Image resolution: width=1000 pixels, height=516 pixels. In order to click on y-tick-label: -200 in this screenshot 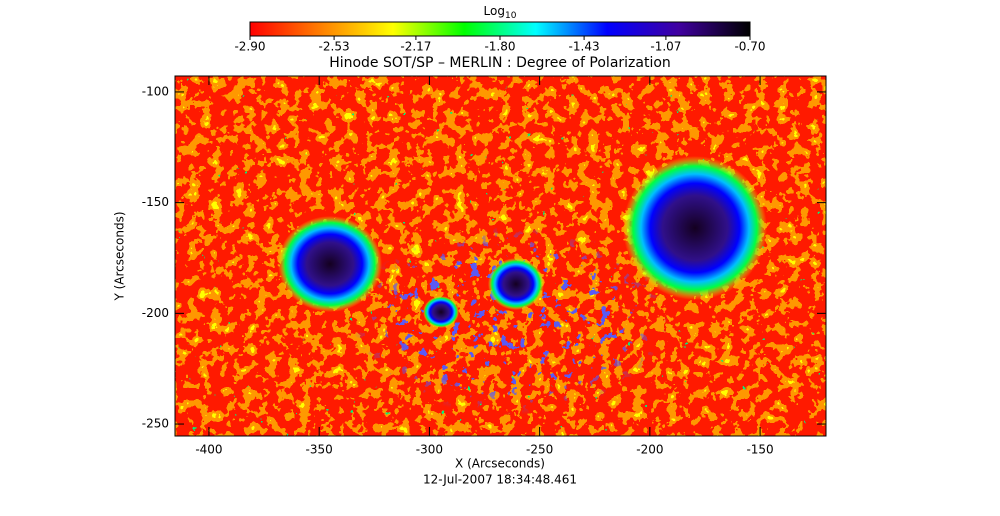, I will do `click(155, 313)`.